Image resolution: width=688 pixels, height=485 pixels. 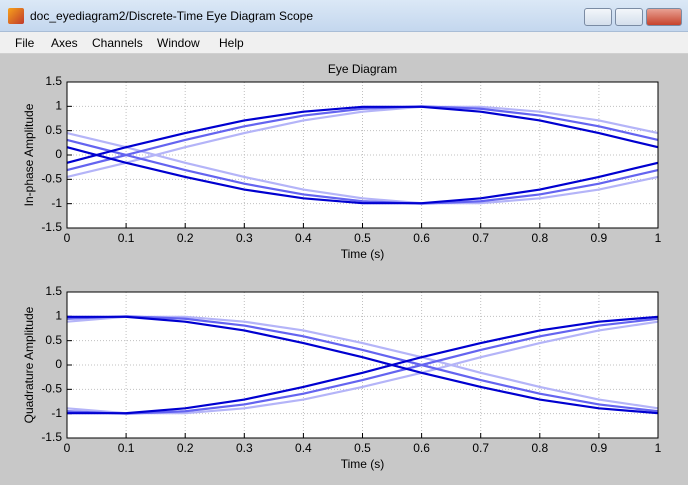 I want to click on menu-item: File, so click(x=25, y=43).